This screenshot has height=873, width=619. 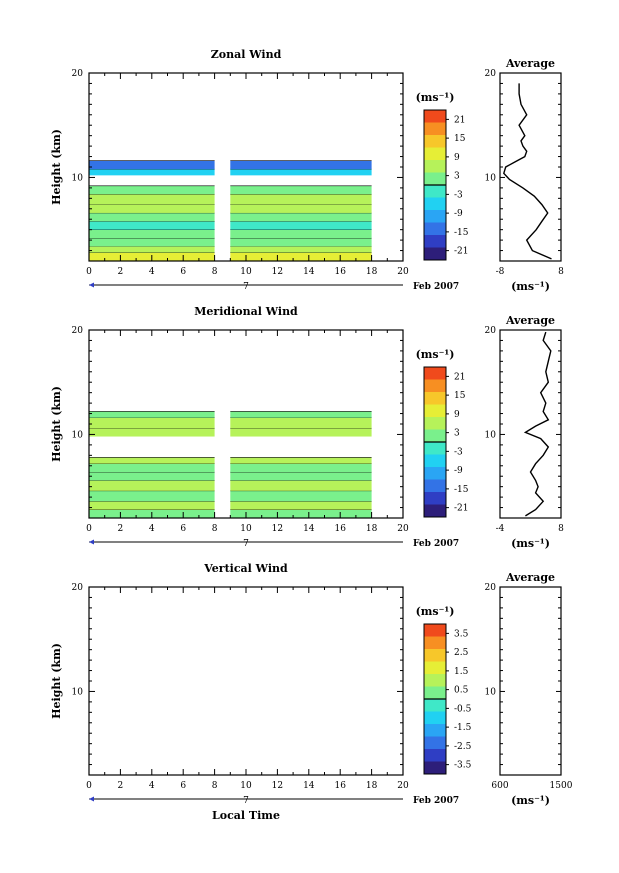 What do you see at coordinates (463, 766) in the screenshot?
I see `colorbar-tick-label: -3.5` at bounding box center [463, 766].